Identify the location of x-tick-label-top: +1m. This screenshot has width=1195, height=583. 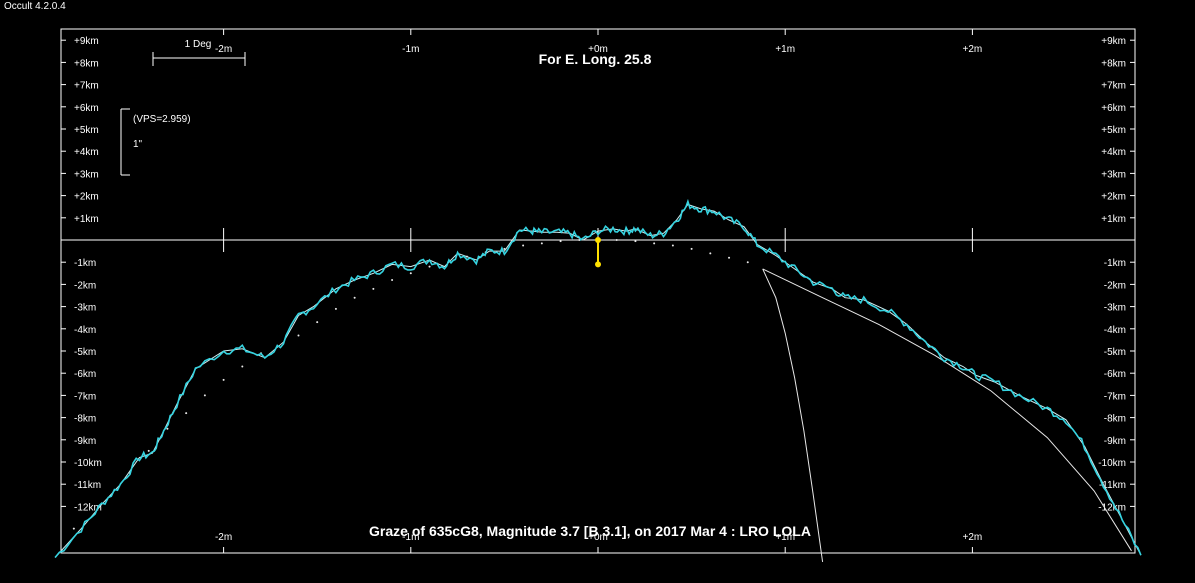
(785, 49).